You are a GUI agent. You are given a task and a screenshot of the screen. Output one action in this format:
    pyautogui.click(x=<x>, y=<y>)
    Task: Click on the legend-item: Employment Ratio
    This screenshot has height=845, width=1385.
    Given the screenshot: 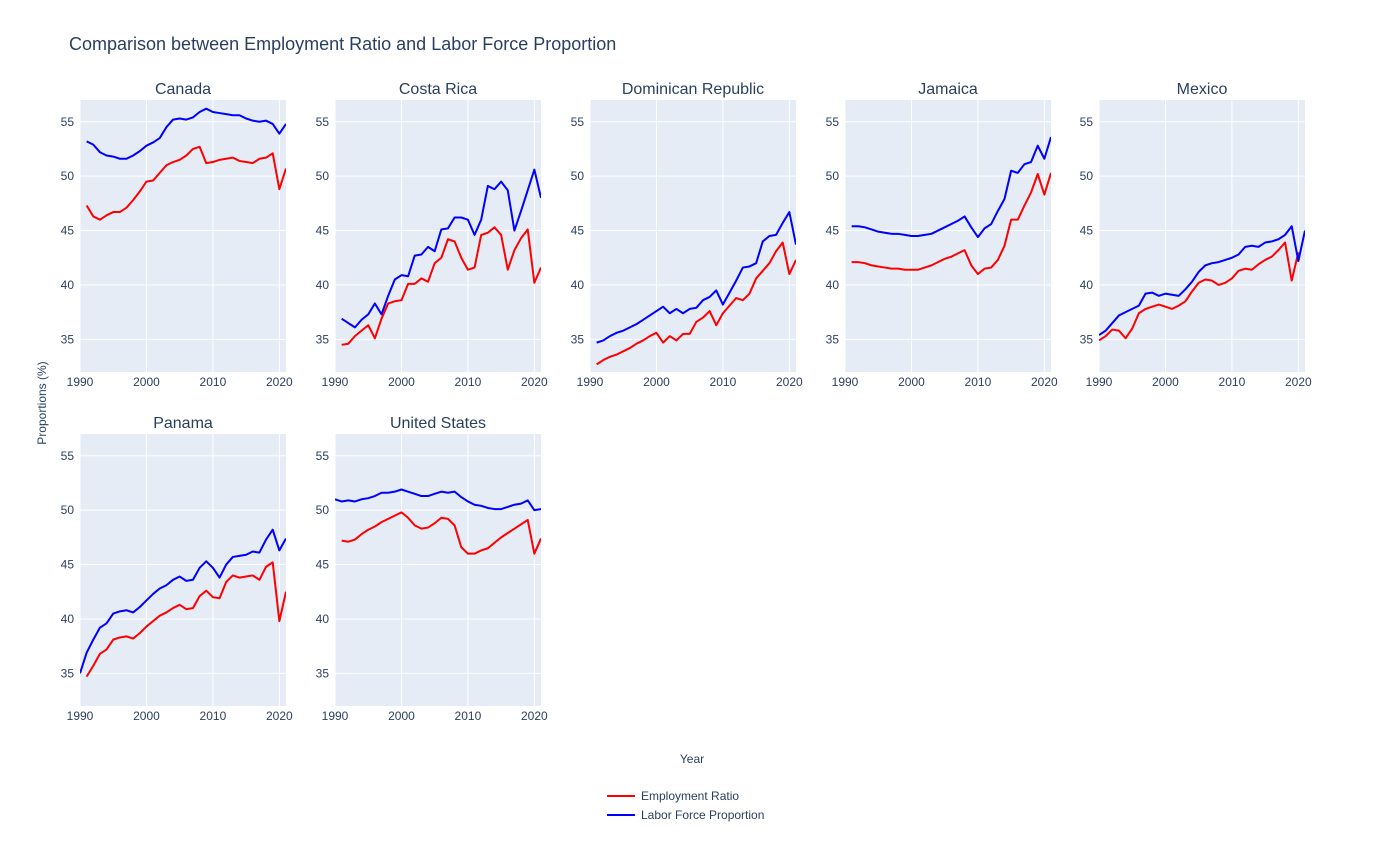 What is the action you would take?
    pyautogui.click(x=673, y=796)
    